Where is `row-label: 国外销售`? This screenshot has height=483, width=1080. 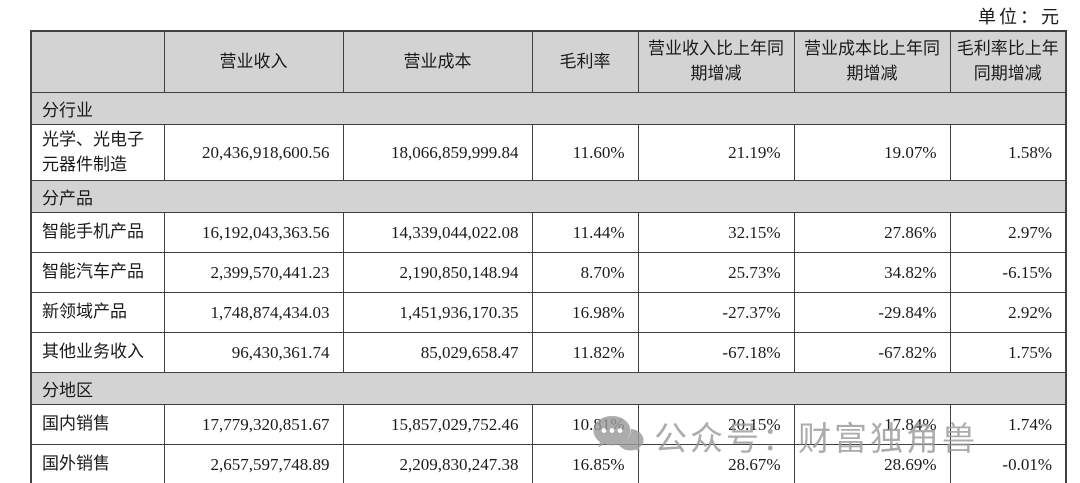
row-label: 国外销售 is located at coordinates (97, 463).